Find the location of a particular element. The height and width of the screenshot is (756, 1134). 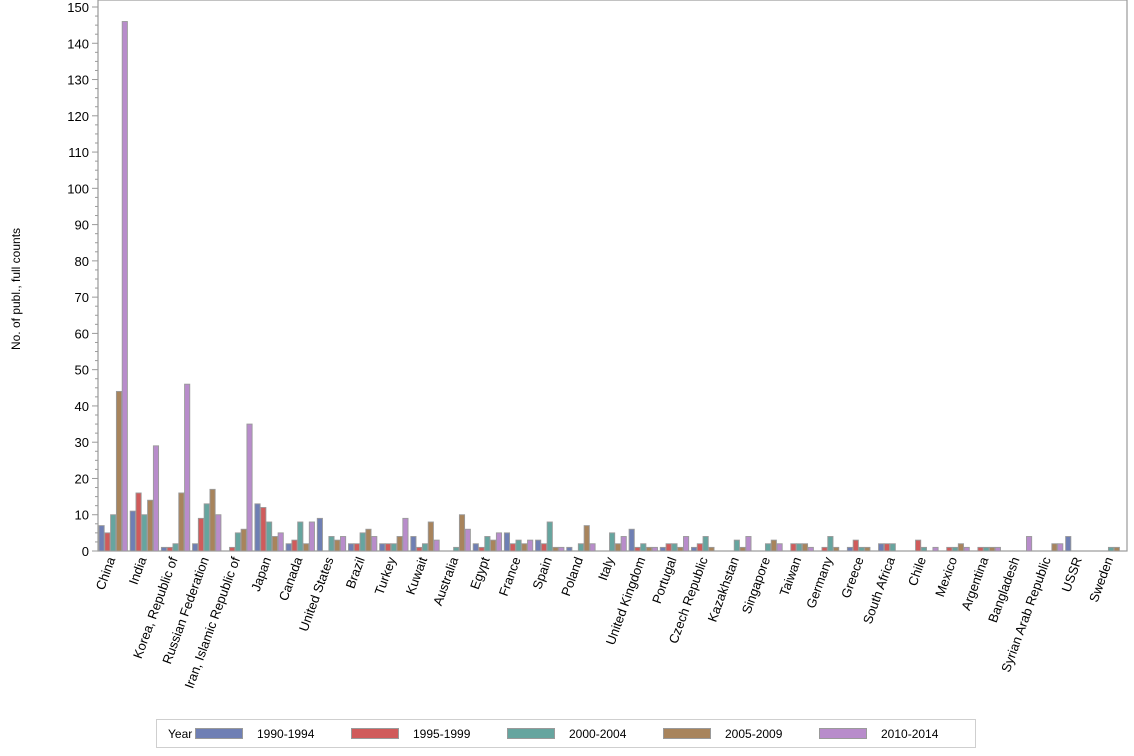

x-tick-label: Taiwan is located at coordinates (790, 576).